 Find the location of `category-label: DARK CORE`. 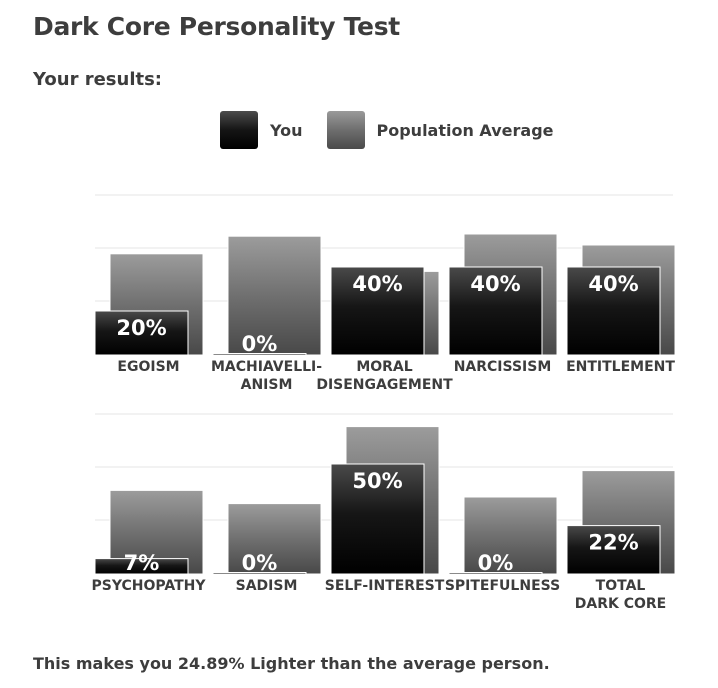

category-label: DARK CORE is located at coordinates (620, 604).